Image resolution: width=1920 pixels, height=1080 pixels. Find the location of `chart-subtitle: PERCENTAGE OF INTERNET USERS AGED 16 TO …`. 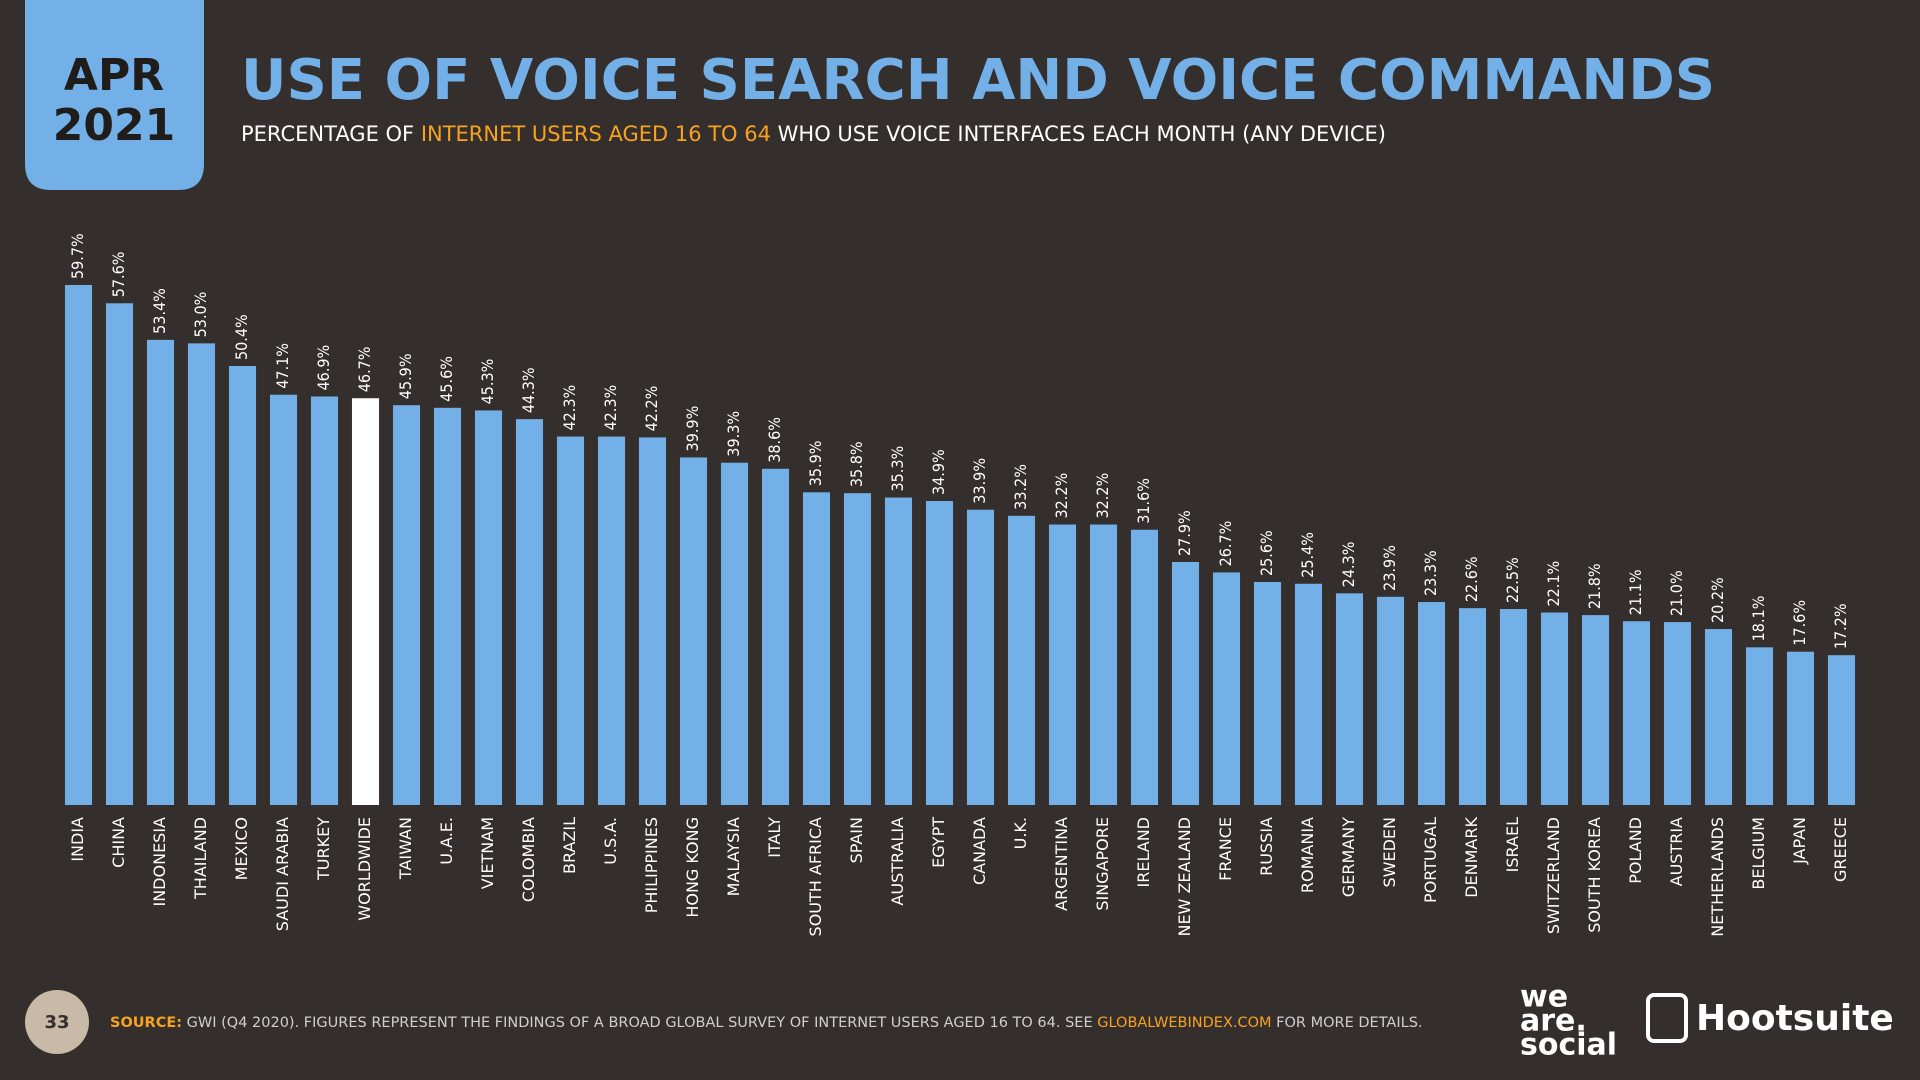

chart-subtitle: PERCENTAGE OF INTERNET USERS AGED 16 TO … is located at coordinates (813, 134).